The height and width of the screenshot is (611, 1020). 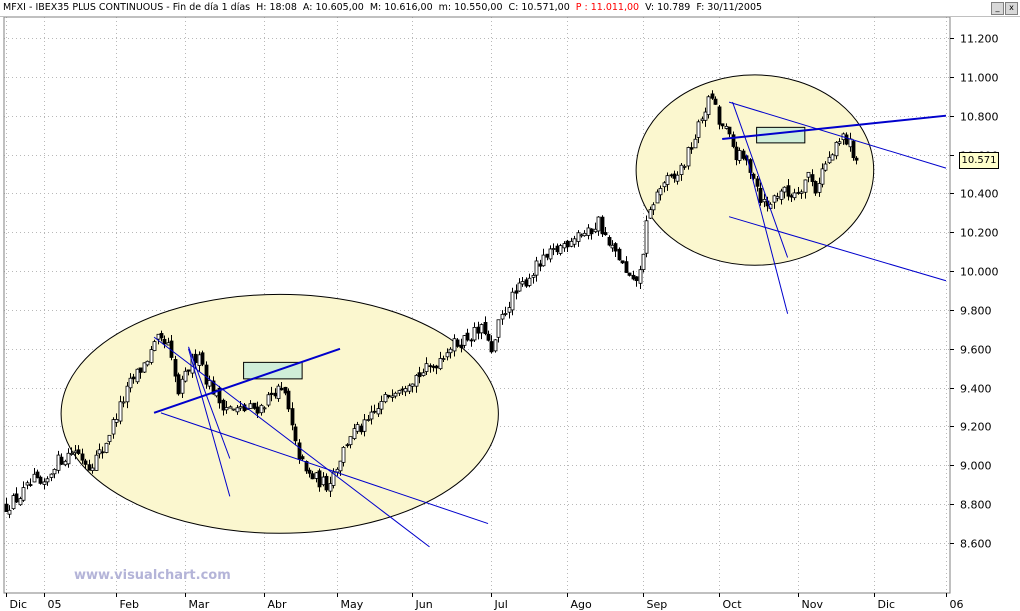 What do you see at coordinates (979, 78) in the screenshot?
I see `y-tick-label: 11.000` at bounding box center [979, 78].